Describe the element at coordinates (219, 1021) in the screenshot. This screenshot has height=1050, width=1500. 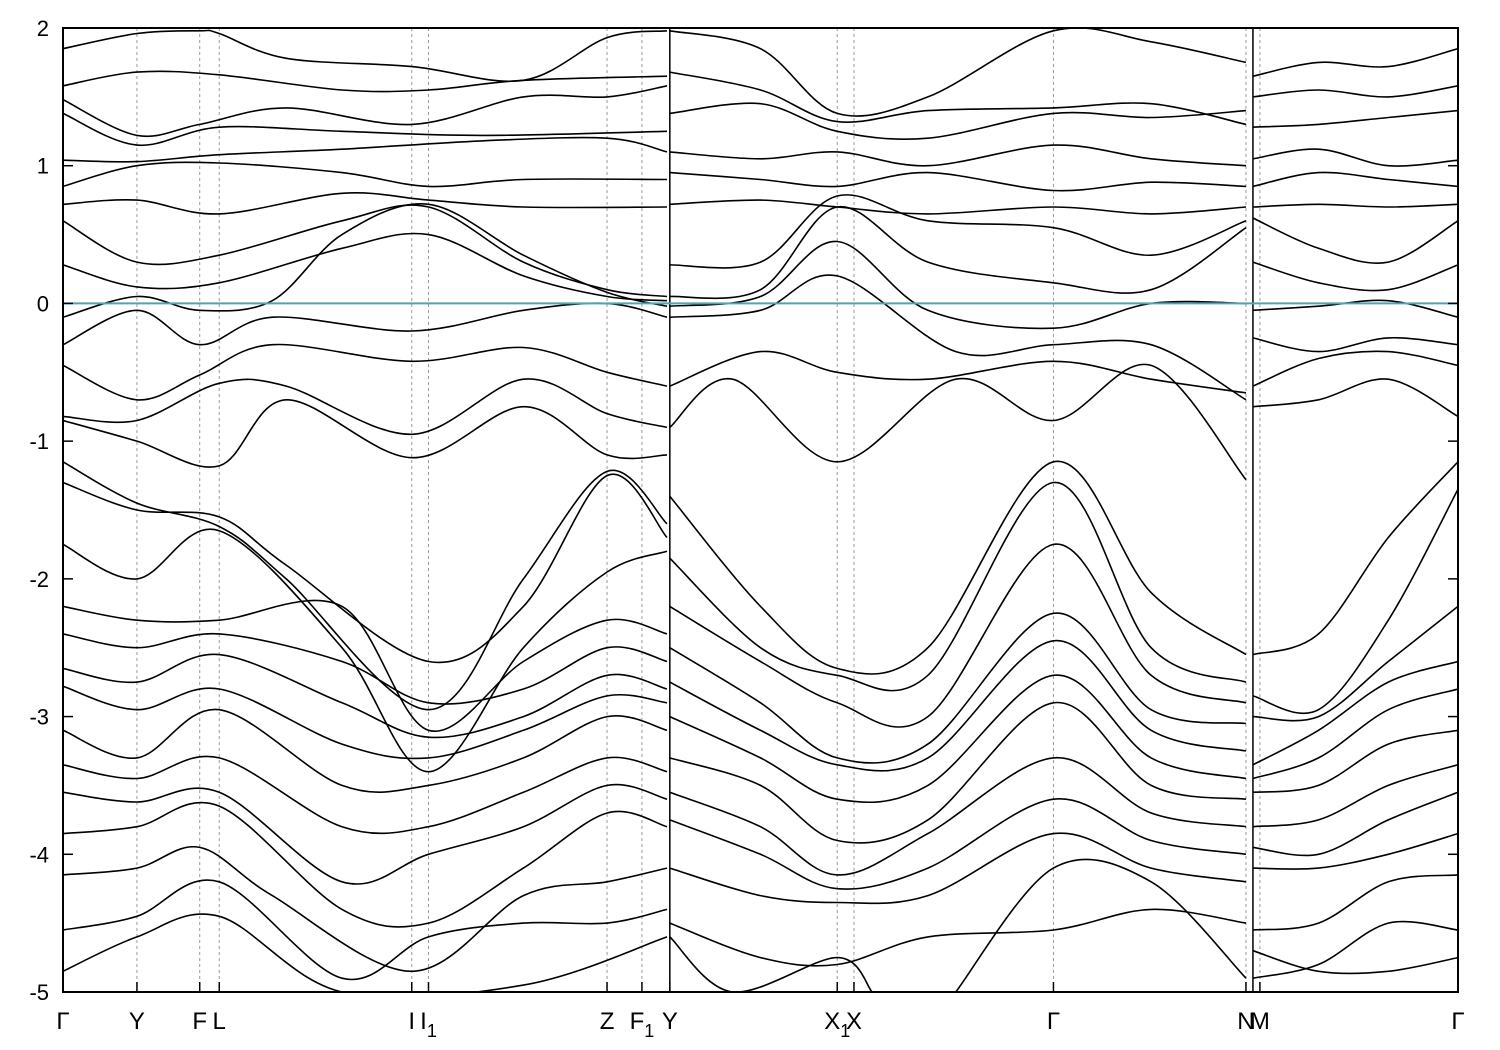
I see `kpoint-label: L` at that location.